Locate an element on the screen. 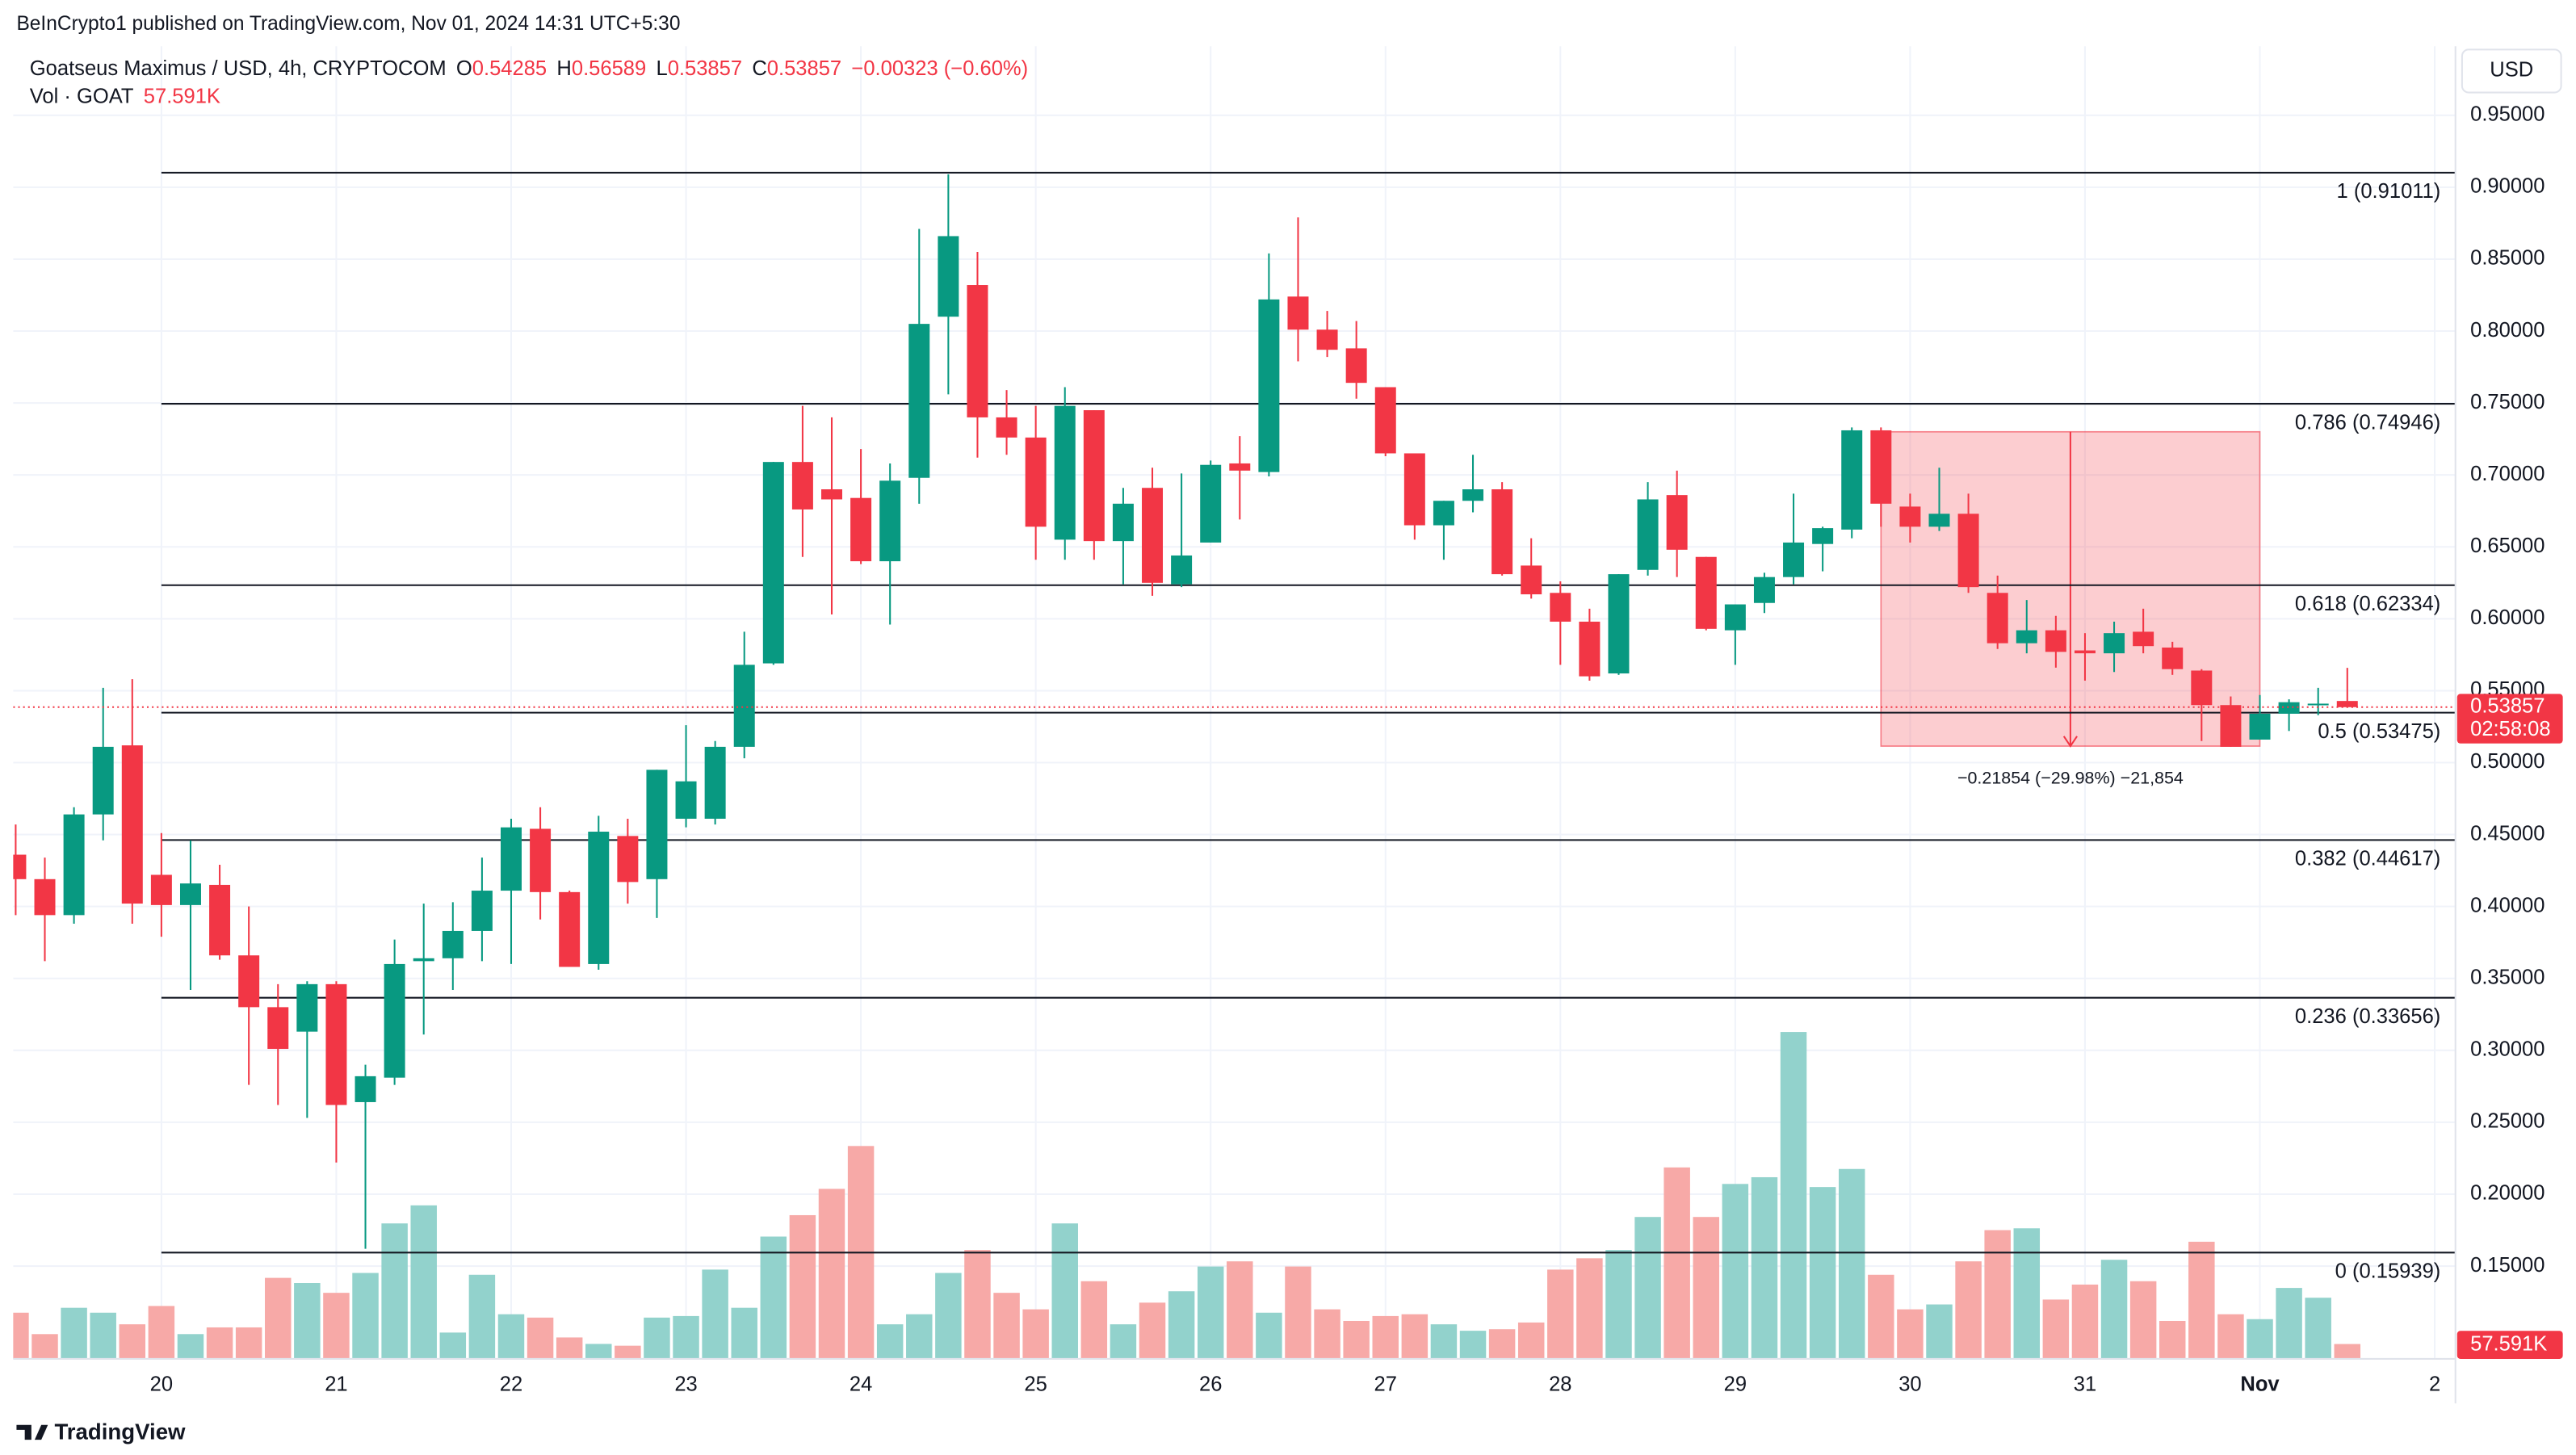  y-tick-label: 0.15000 is located at coordinates (2507, 1265).